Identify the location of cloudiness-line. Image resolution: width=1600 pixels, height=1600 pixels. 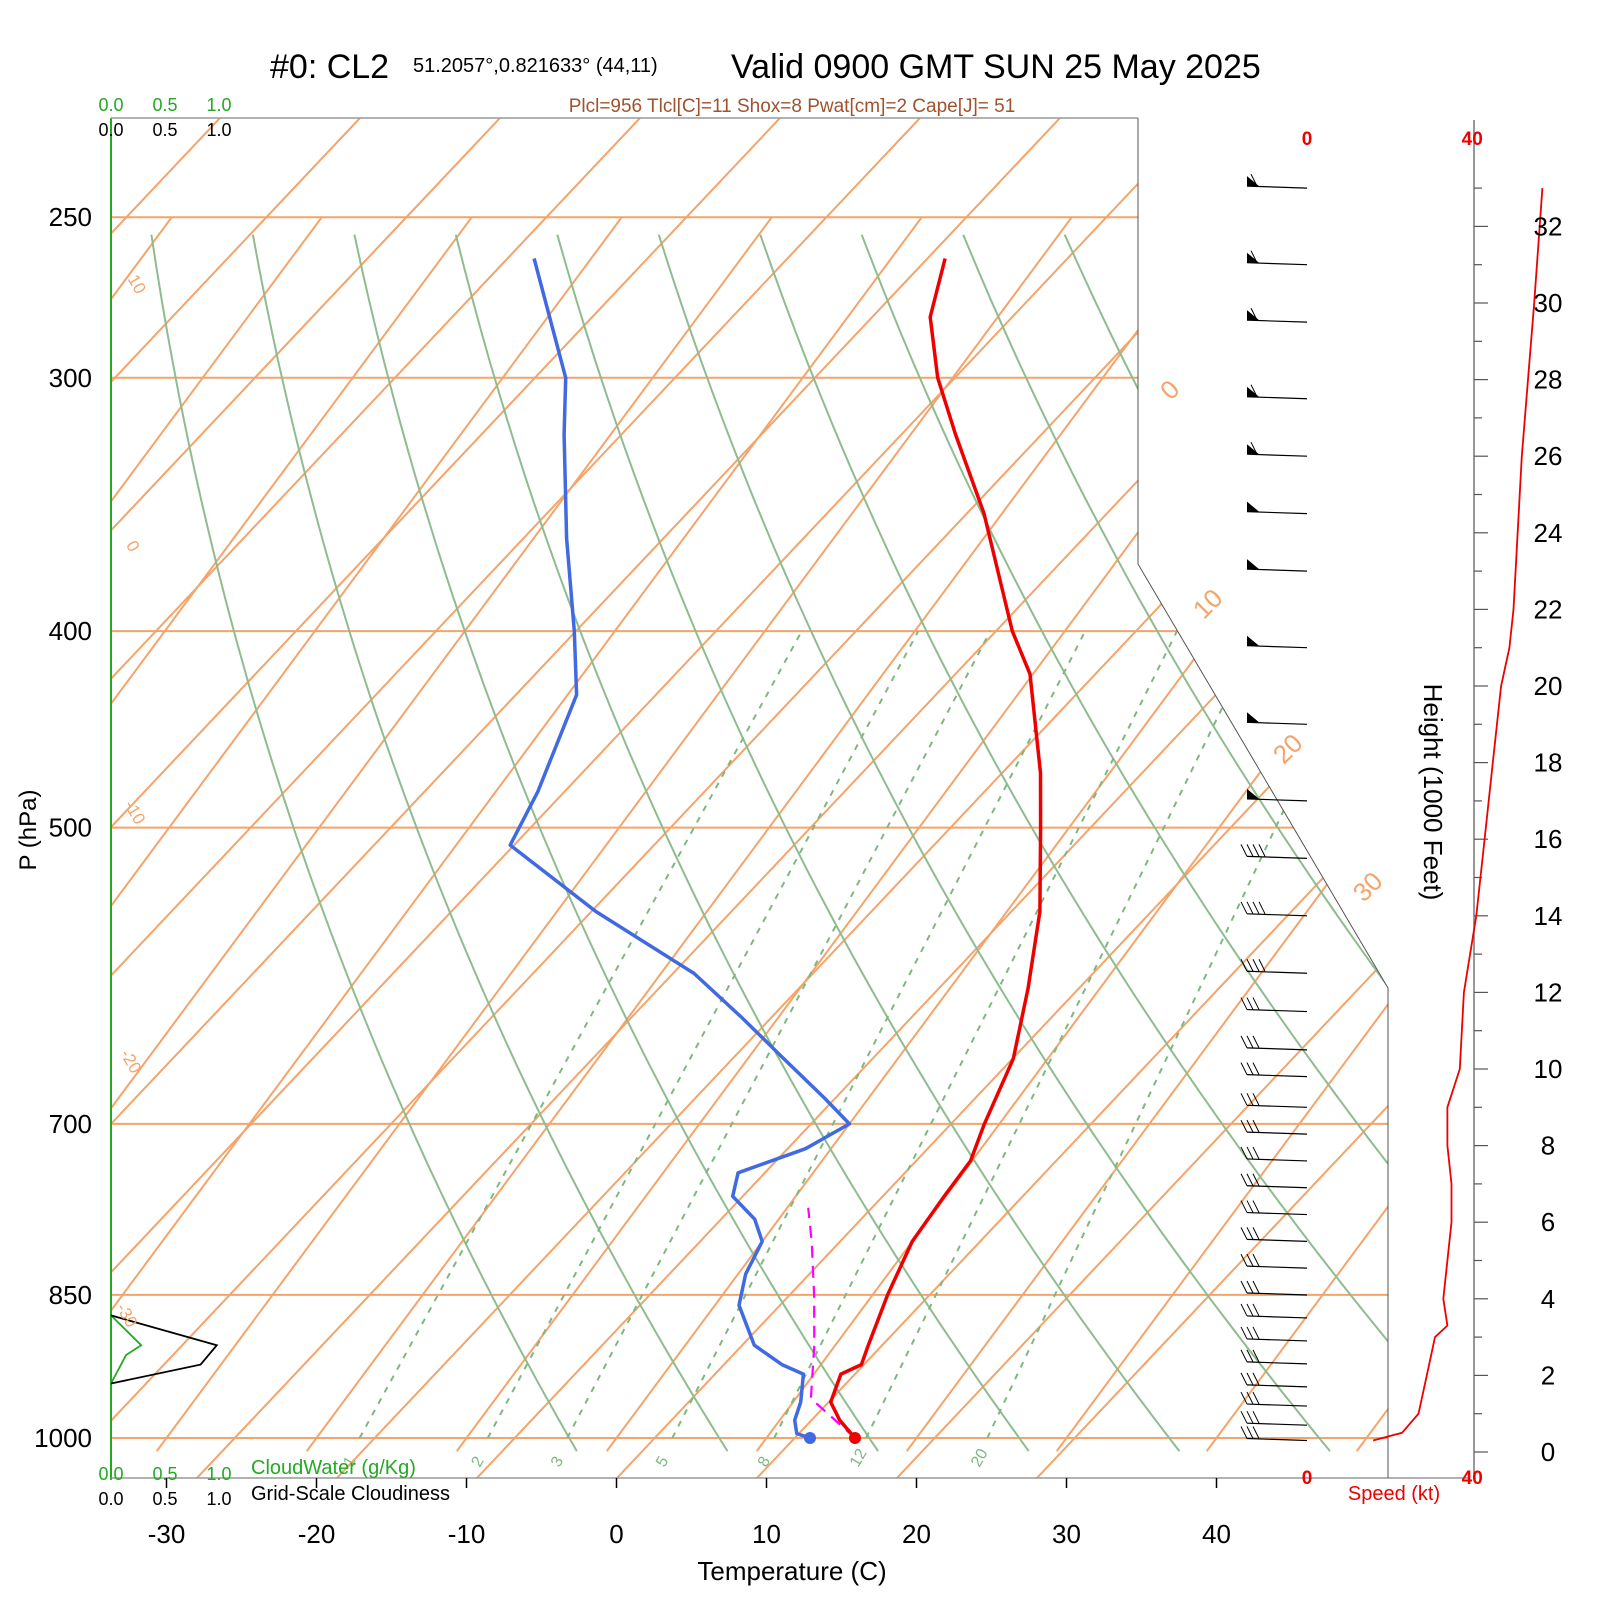
(164, 1349).